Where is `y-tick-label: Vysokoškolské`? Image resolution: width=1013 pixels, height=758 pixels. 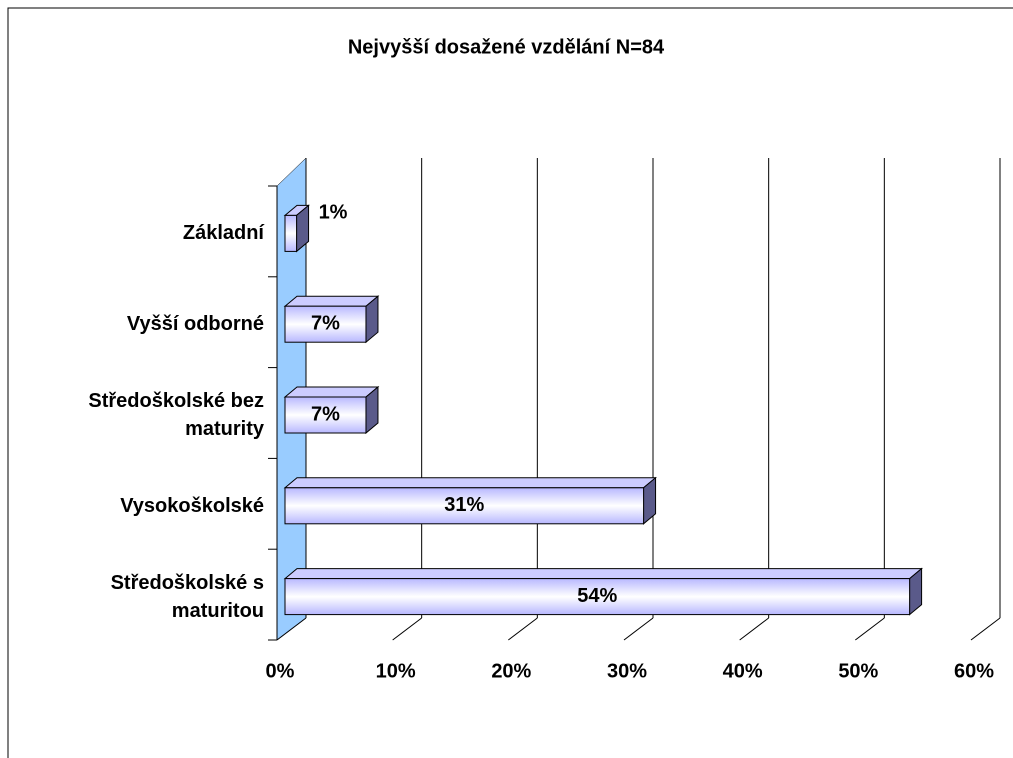
y-tick-label: Vysokoškolské is located at coordinates (192, 505).